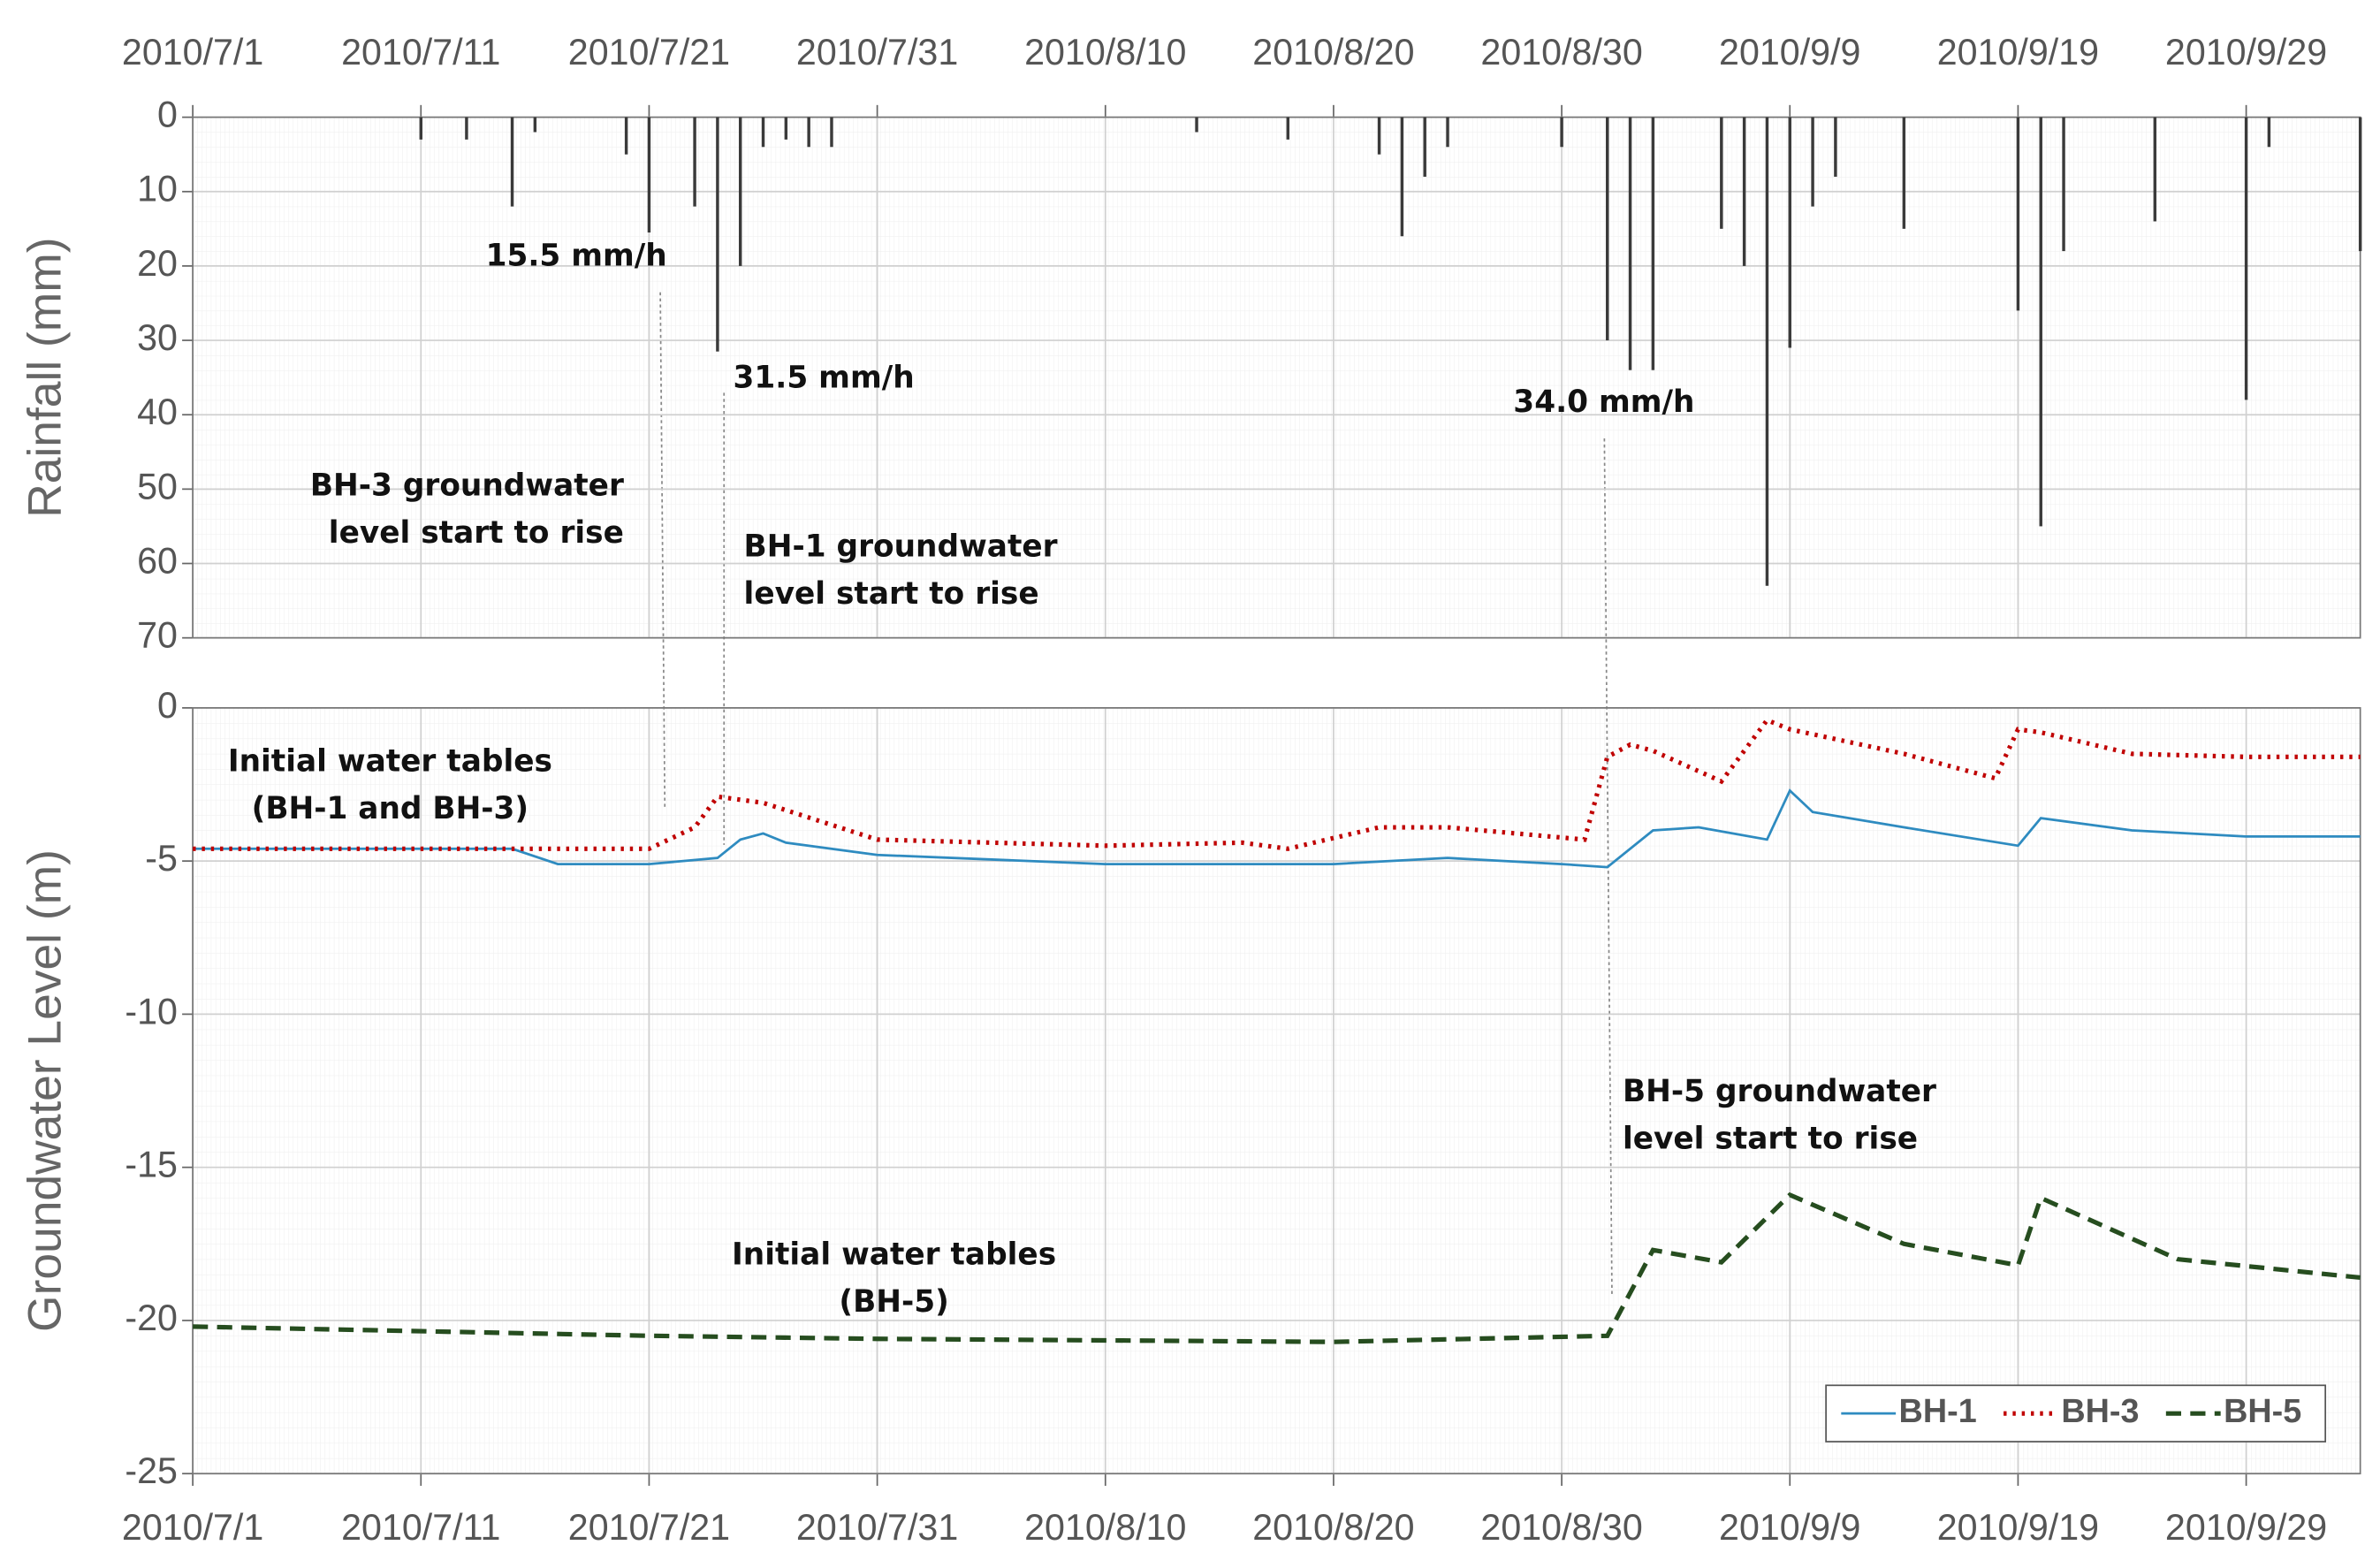  Describe the element at coordinates (157, 412) in the screenshot. I see `y-tick-label: 40` at that location.